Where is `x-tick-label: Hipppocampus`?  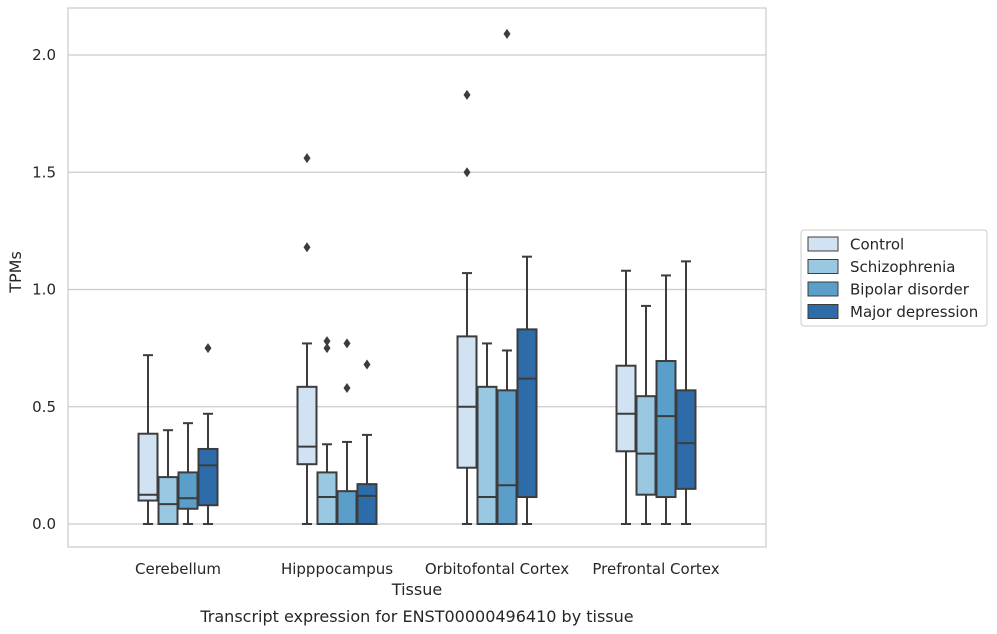 x-tick-label: Hipppocampus is located at coordinates (337, 569).